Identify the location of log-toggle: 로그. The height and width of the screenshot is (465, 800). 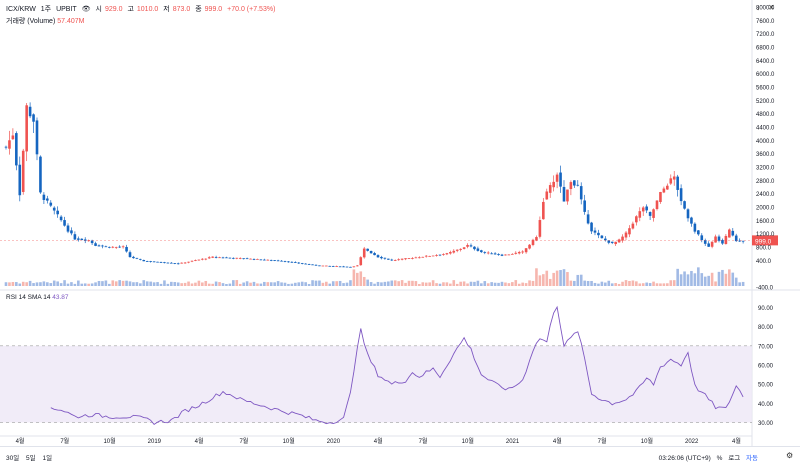
(734, 458).